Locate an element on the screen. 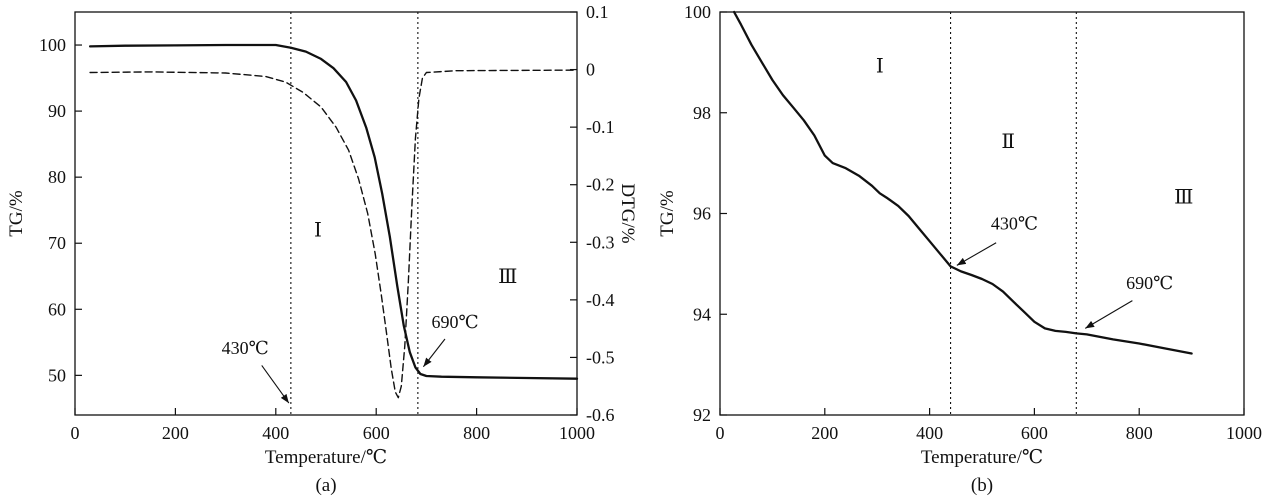  y-left-tick-label: 50 is located at coordinates (57, 375).